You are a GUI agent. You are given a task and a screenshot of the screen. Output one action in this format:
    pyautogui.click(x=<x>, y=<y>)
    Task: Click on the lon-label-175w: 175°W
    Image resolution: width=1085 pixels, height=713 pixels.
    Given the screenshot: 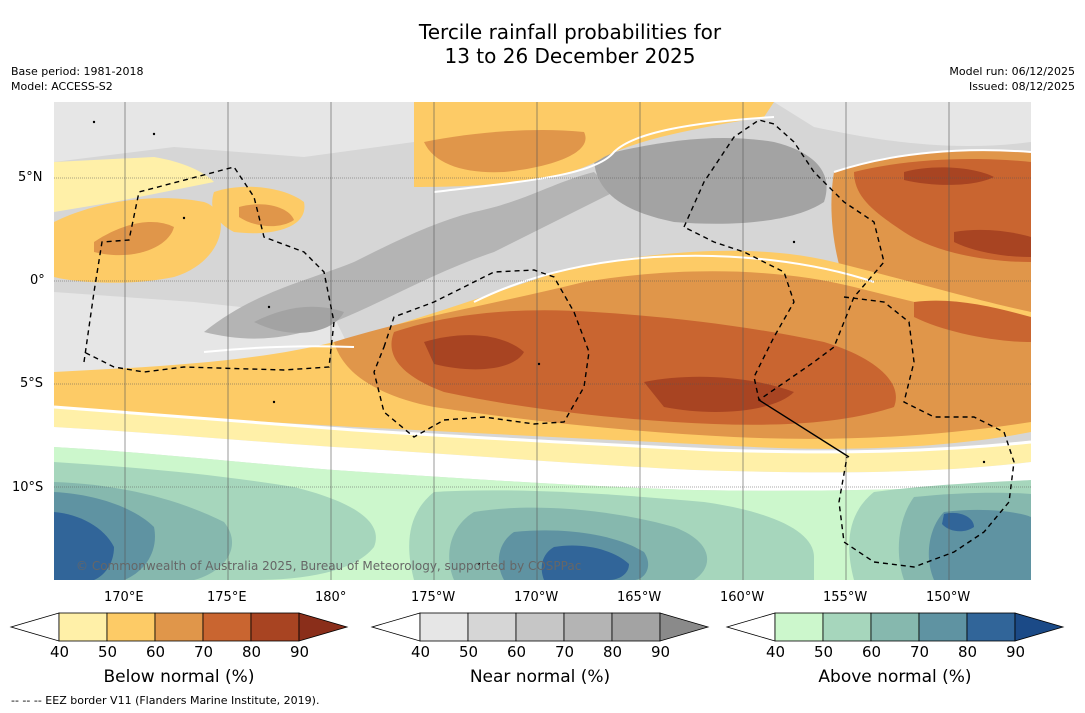 What is the action you would take?
    pyautogui.click(x=433, y=597)
    